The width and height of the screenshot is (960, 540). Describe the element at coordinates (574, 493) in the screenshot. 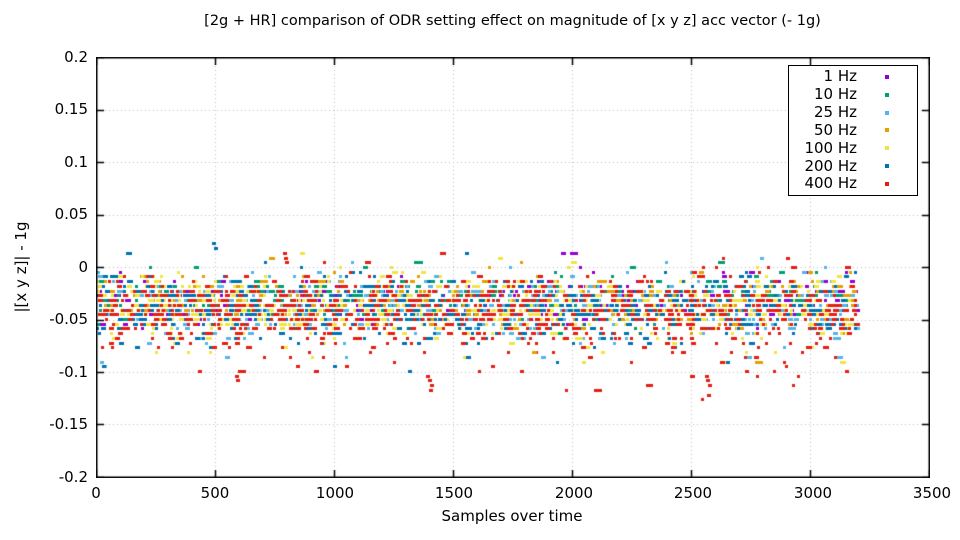

I see `x-tick-label: 2000` at that location.